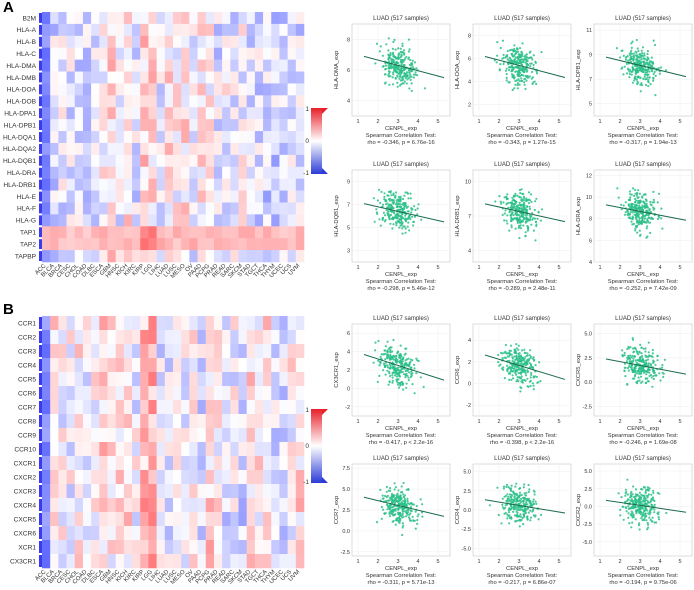 The image size is (694, 590). Describe the element at coordinates (26, 54) in the screenshot. I see `row-label: HLA-C` at that location.